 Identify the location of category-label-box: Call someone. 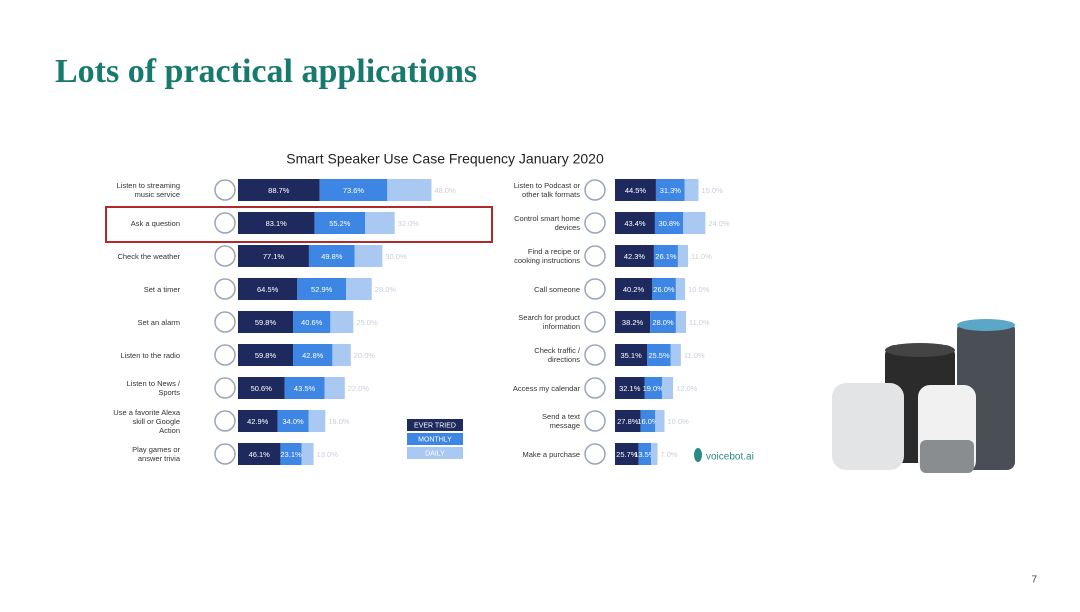
(557, 289).